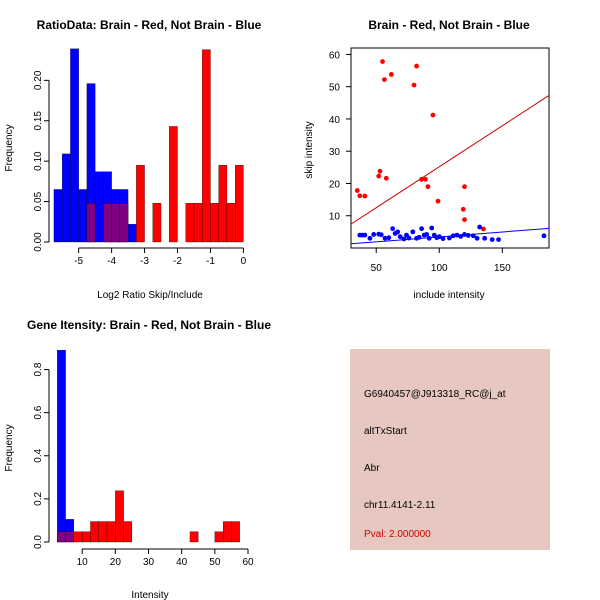  Describe the element at coordinates (144, 261) in the screenshot. I see `ratio-x-tick-label: -3` at that location.